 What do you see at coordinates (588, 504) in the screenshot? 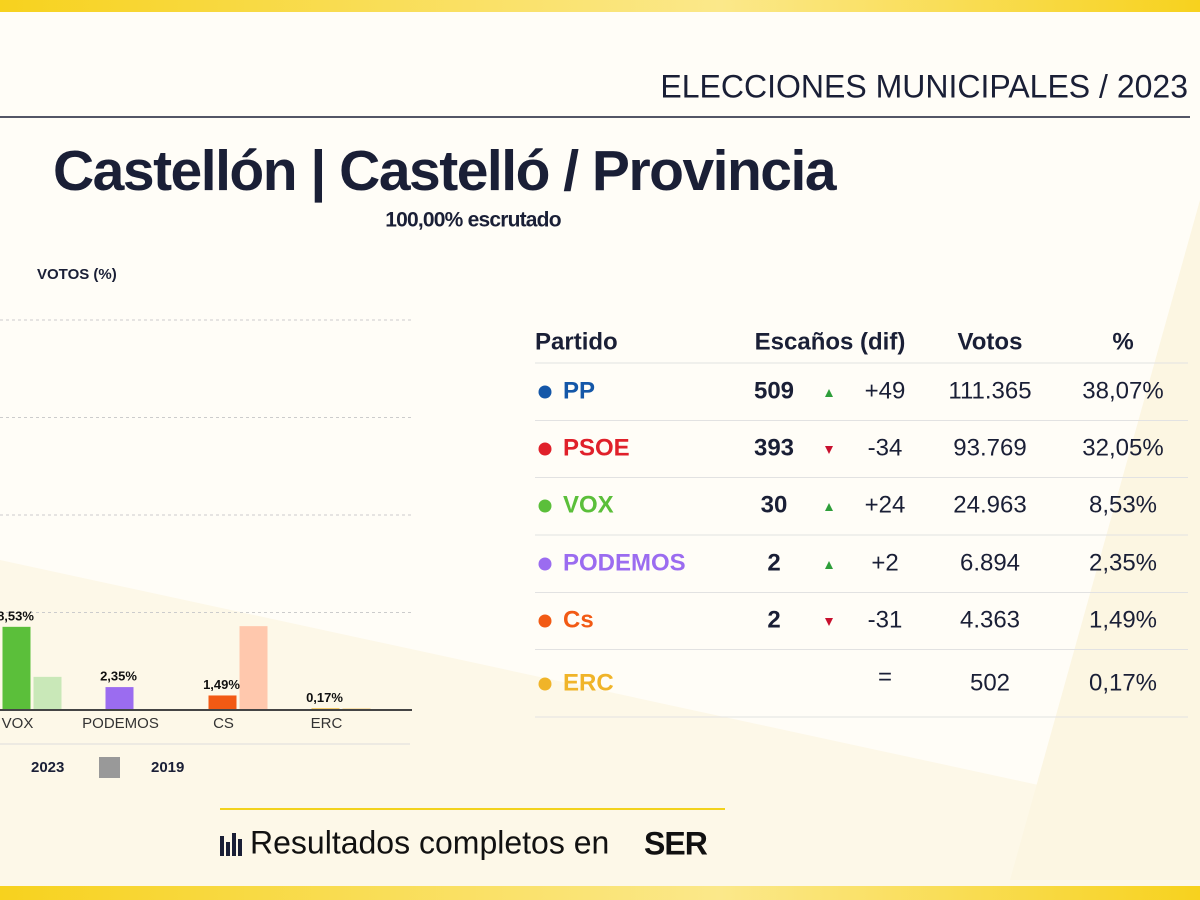
I see `party-name: VOX` at bounding box center [588, 504].